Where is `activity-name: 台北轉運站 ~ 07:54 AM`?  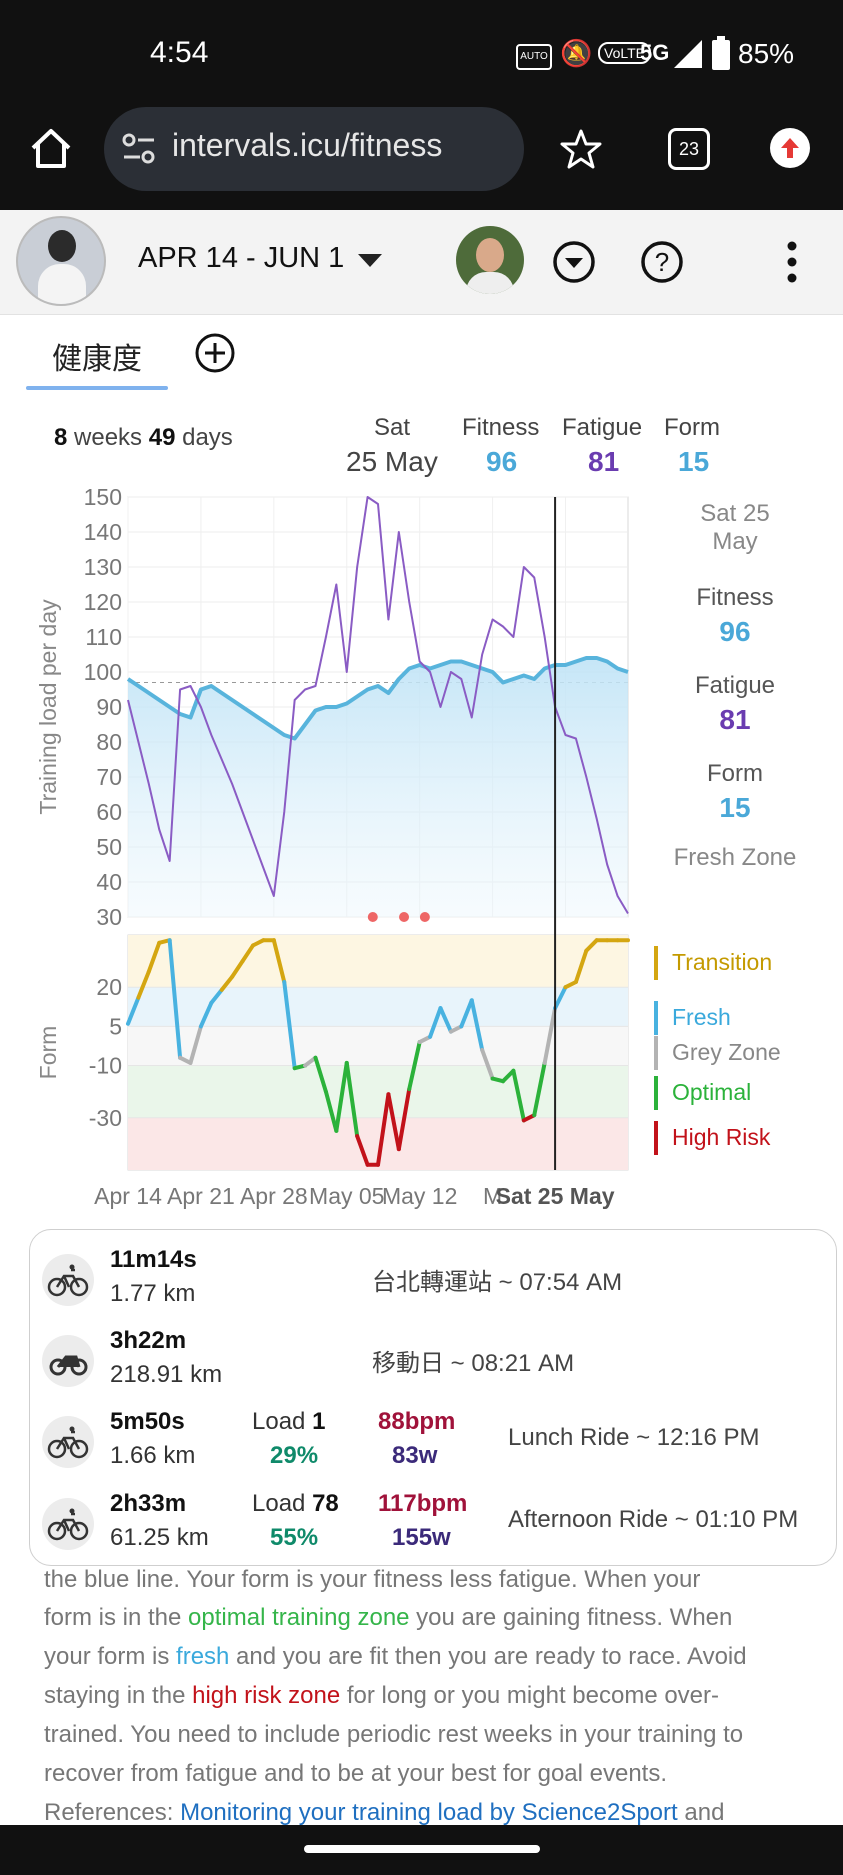
activity-name: 台北轉運站 ~ 07:54 AM is located at coordinates (497, 1282).